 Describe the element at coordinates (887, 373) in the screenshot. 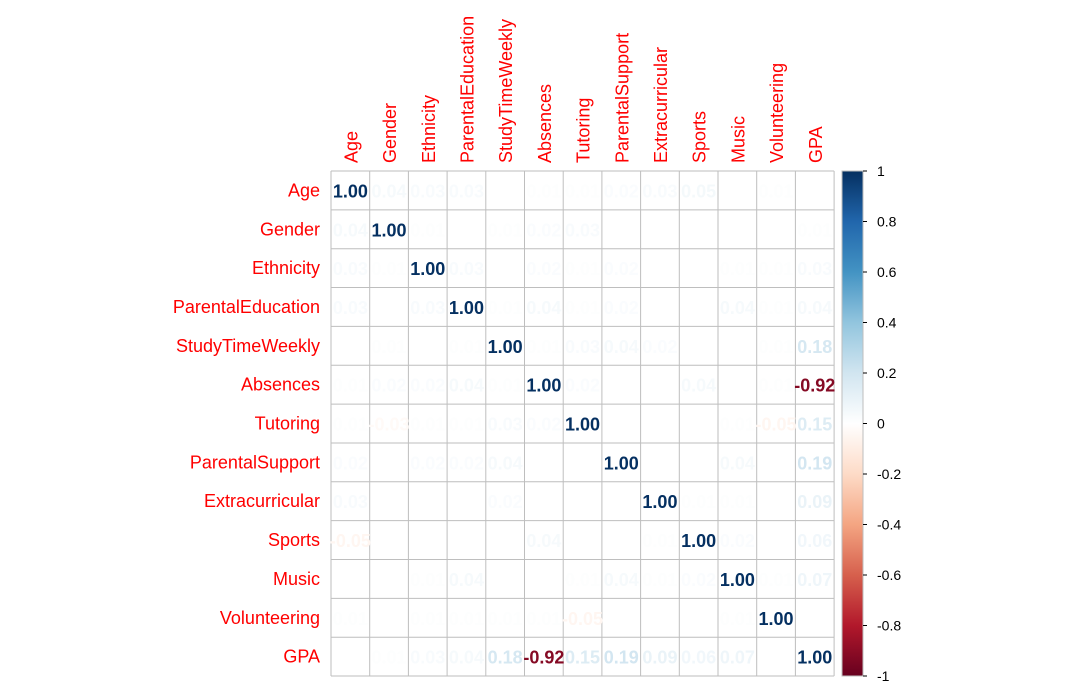

I see `colorbar-tick-label: 0.2` at that location.